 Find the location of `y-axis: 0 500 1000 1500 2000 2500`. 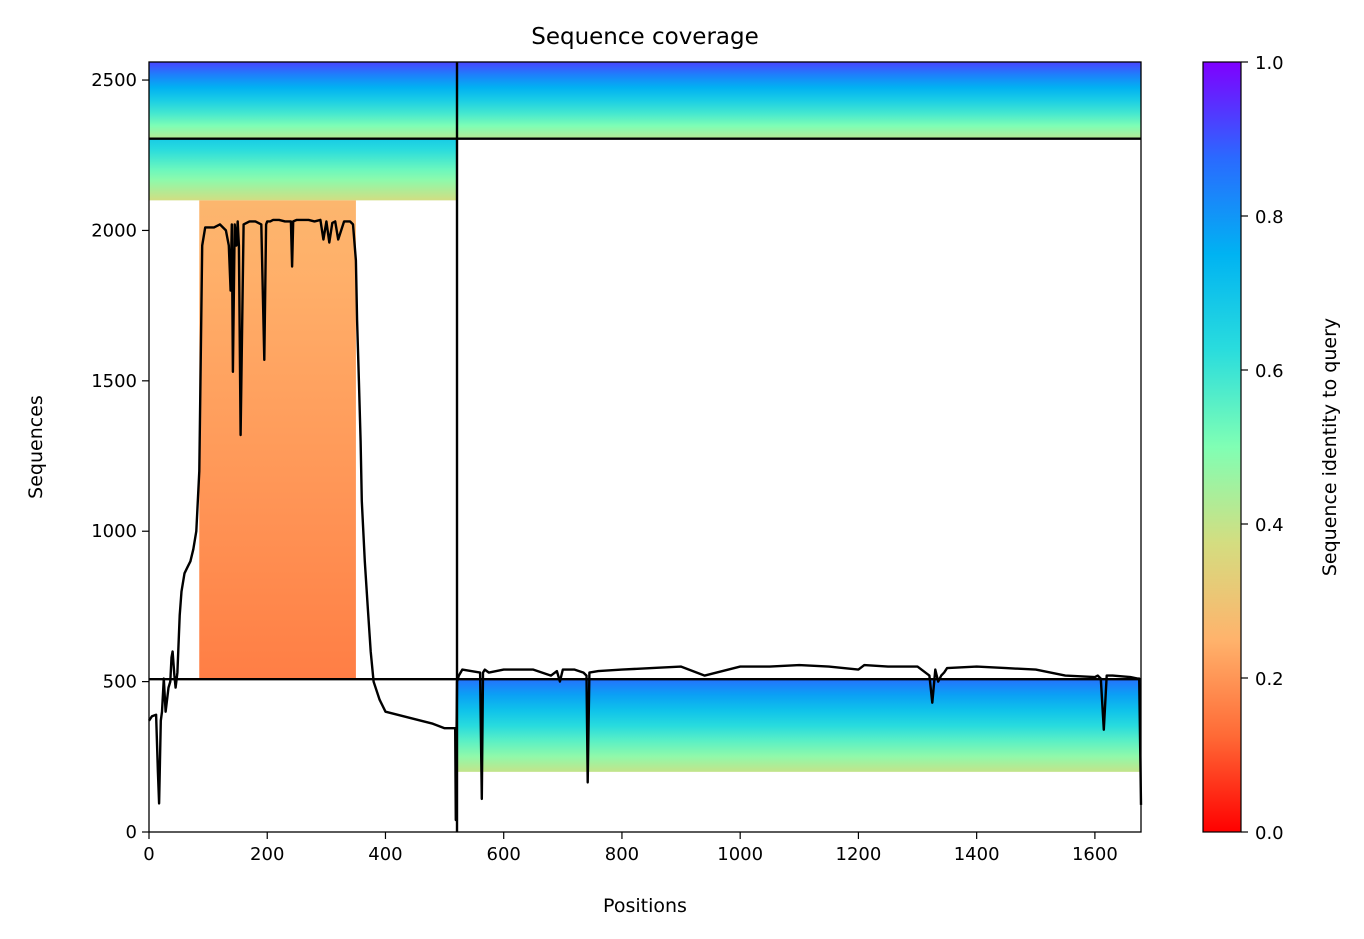

y-axis: 0 500 1000 1500 2000 2500 is located at coordinates (120, 456).